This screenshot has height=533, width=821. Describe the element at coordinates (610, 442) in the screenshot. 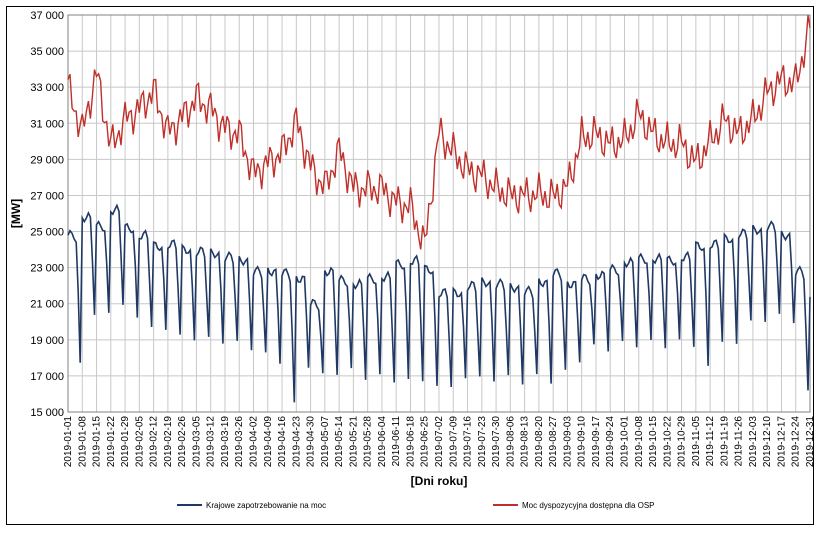

I see `x-tick-label: 2019-09-24` at that location.